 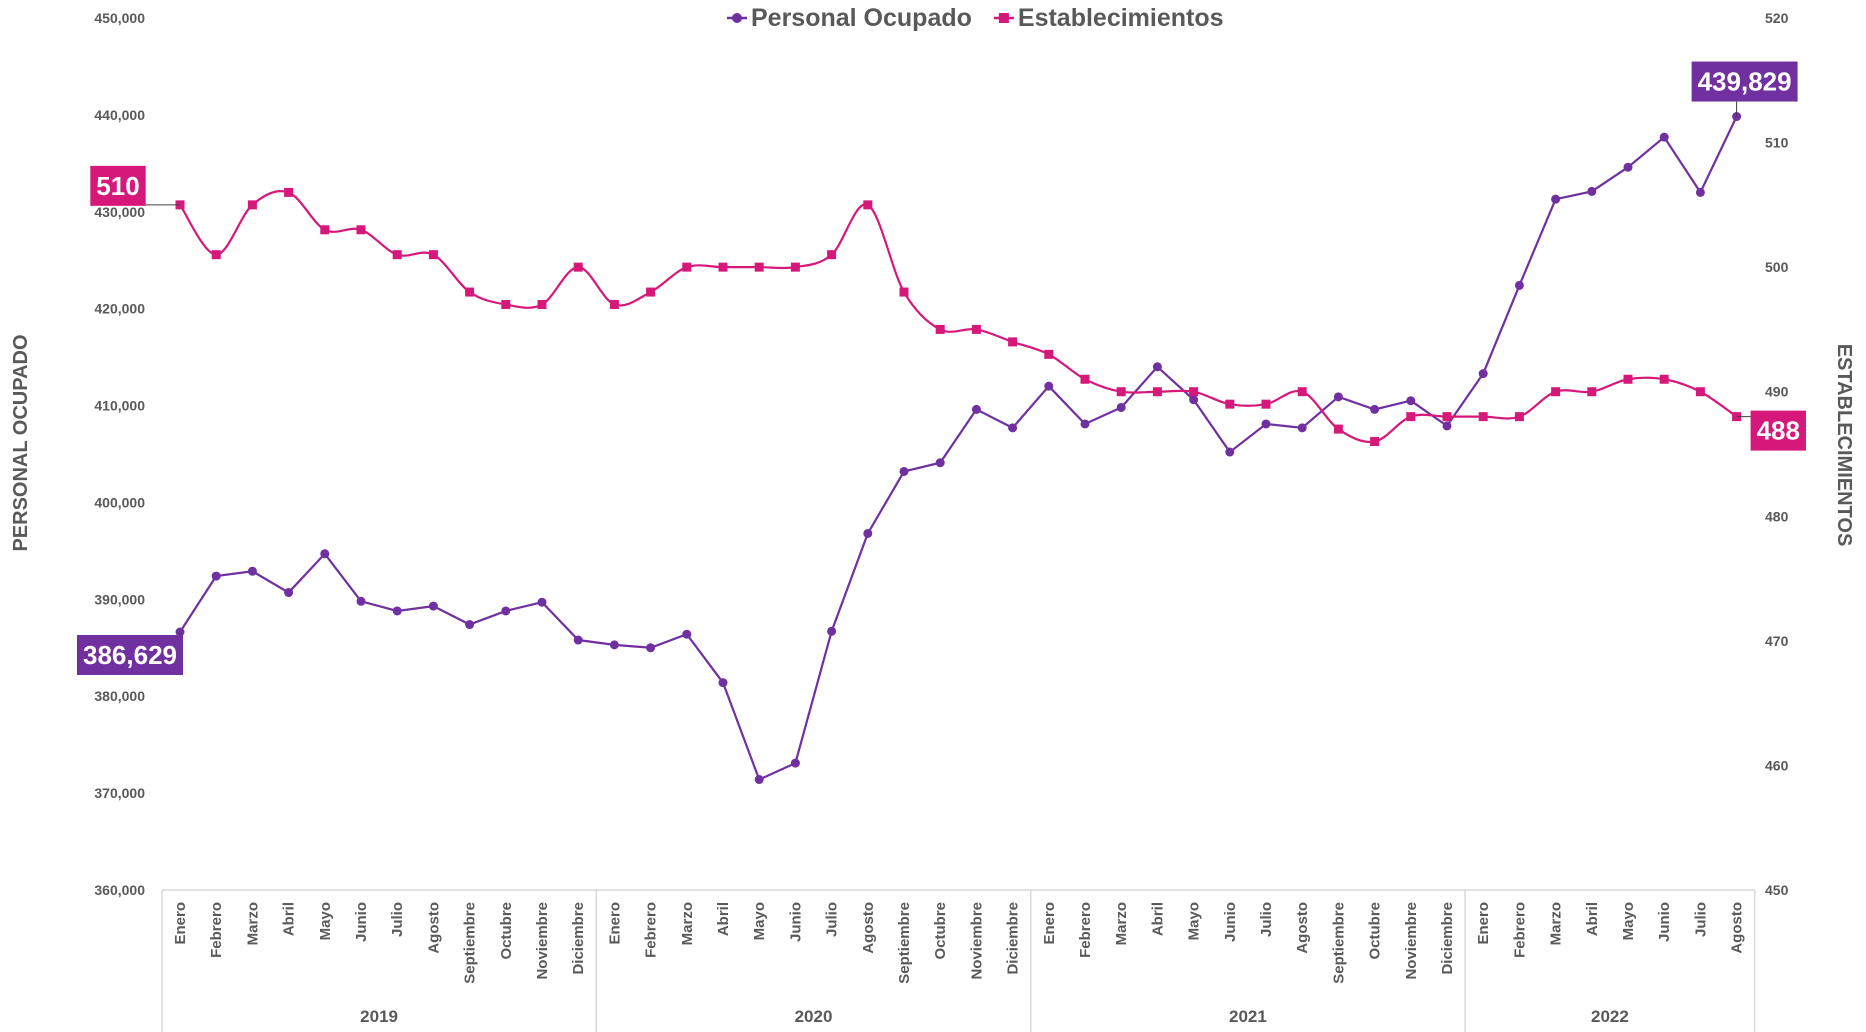 I want to click on left-tick-label: 430,000, so click(x=119, y=212).